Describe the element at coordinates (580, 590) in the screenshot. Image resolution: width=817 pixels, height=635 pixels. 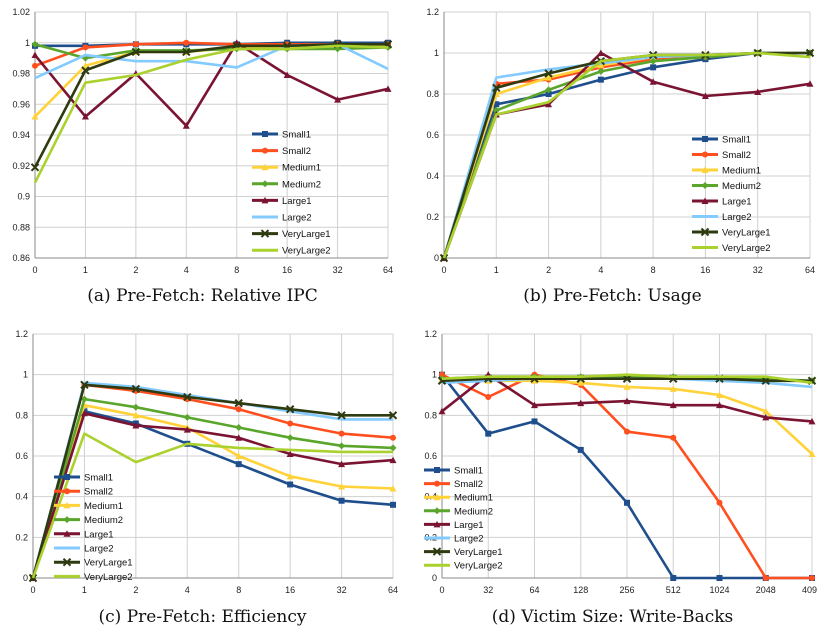
I see `x-tick-label: 128` at that location.